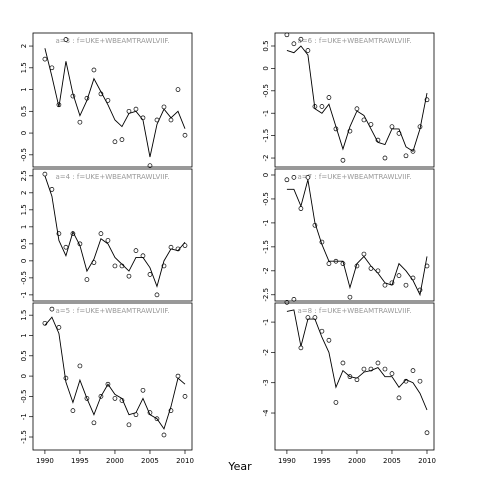 This screenshot has width=480, height=484. What do you see at coordinates (266, 295) in the screenshot?
I see `y-tick-label: -2.5` at bounding box center [266, 295].